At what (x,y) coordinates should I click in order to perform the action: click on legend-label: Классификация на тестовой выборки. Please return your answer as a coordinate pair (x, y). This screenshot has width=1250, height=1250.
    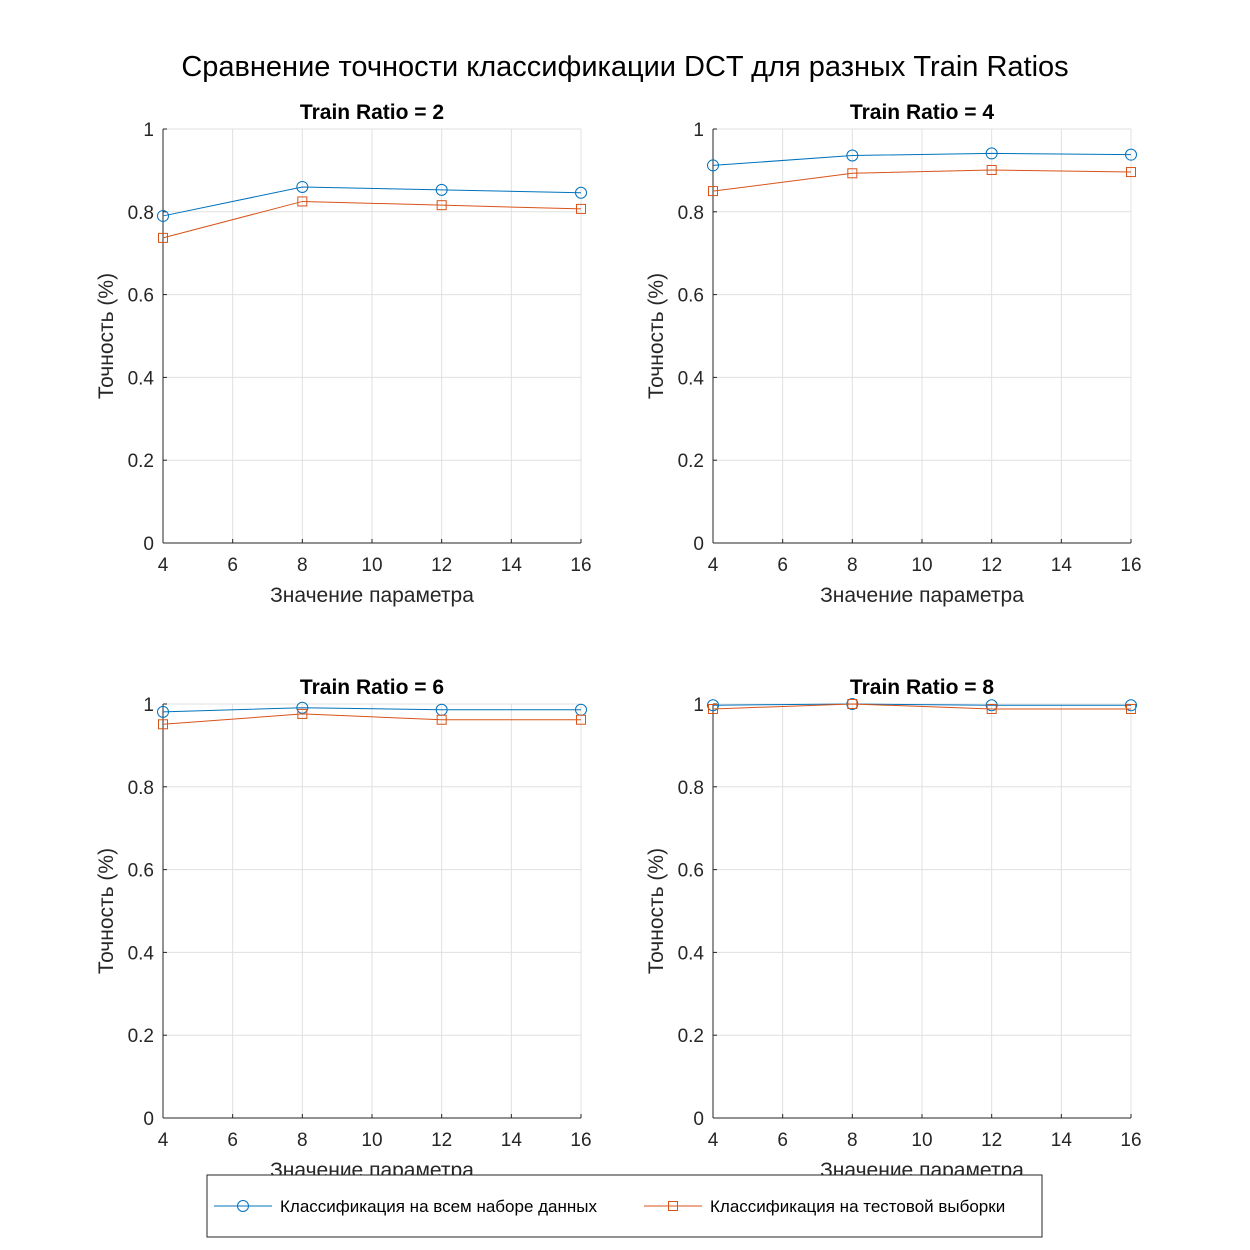
    Looking at the image, I should click on (857, 1206).